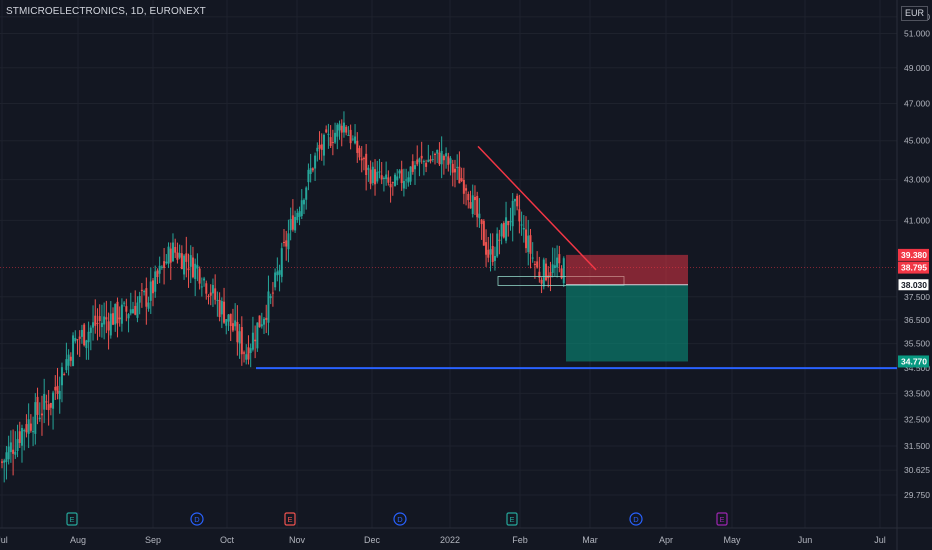 This screenshot has height=550, width=932. Describe the element at coordinates (914, 13) in the screenshot. I see `currency-badge: EUR` at that location.